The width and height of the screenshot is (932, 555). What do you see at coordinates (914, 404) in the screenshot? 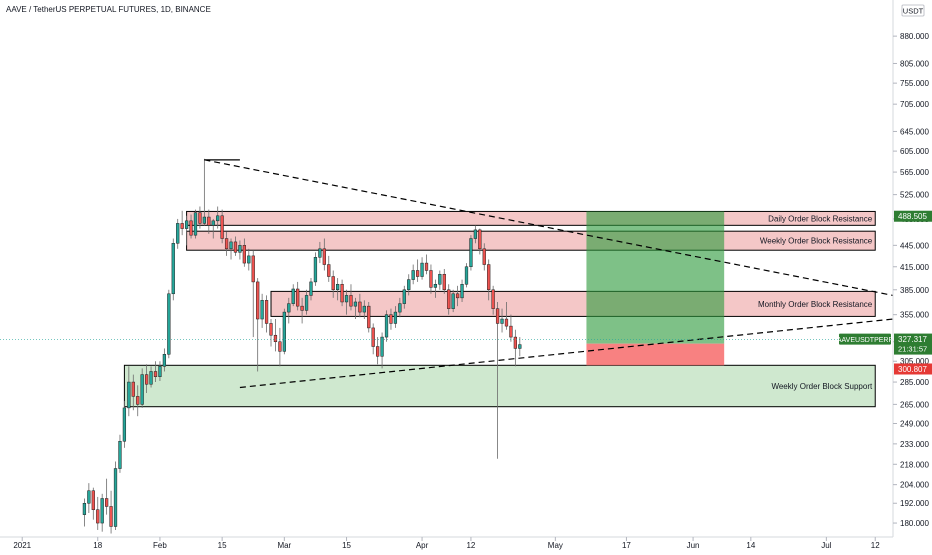
I see `price-tick-label: 265.000` at bounding box center [914, 404].